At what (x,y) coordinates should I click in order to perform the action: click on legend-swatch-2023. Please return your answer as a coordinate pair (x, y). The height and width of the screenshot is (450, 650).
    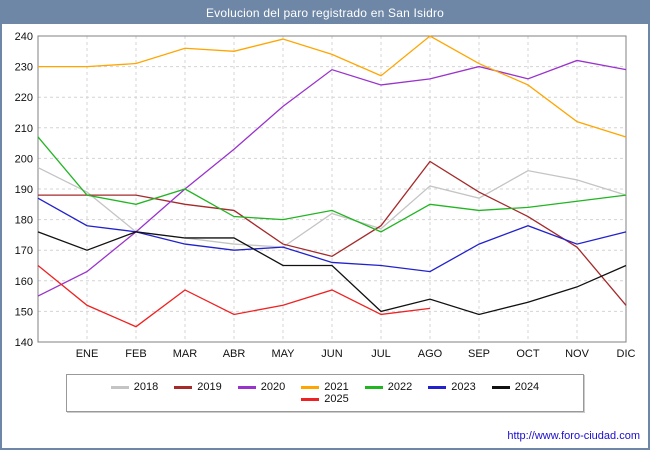
    Looking at the image, I should click on (437, 387).